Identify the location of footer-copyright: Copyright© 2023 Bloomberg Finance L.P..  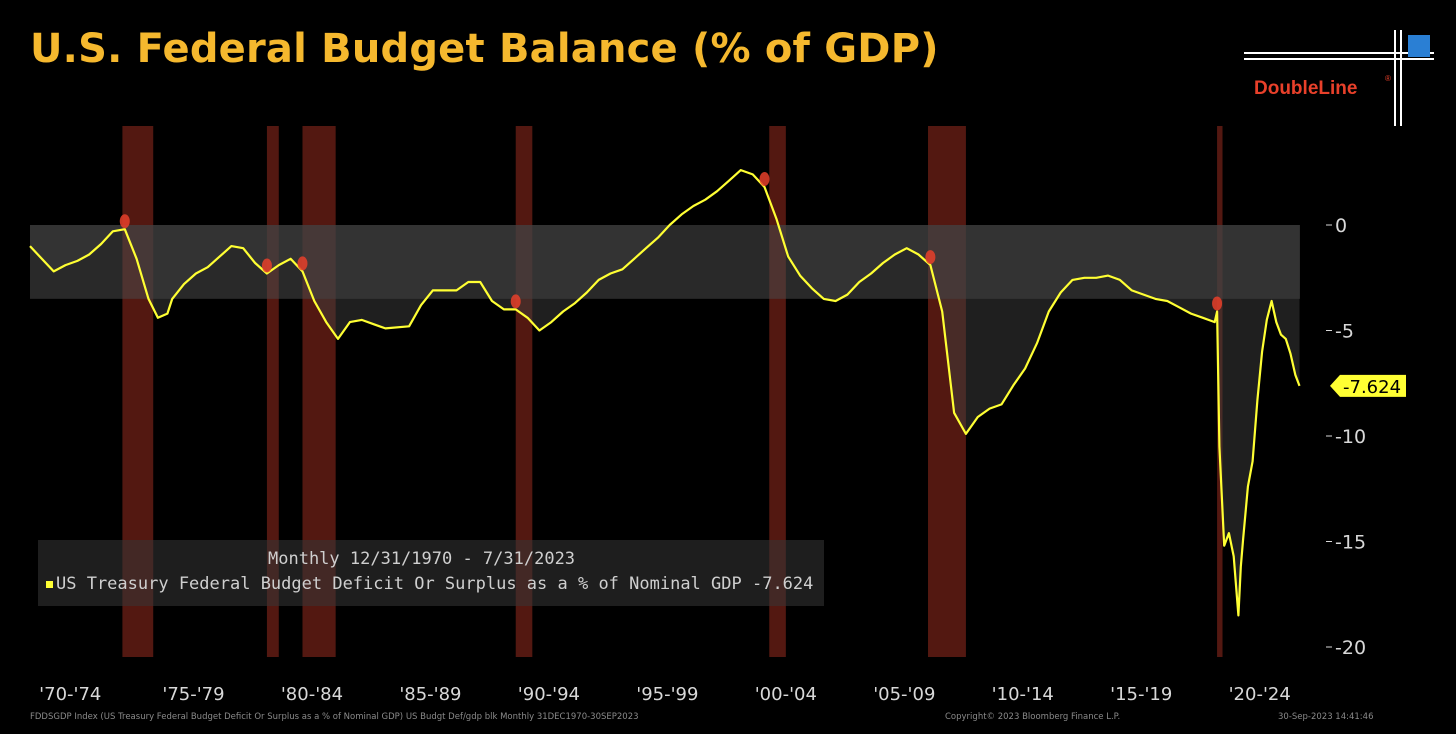
(1033, 717).